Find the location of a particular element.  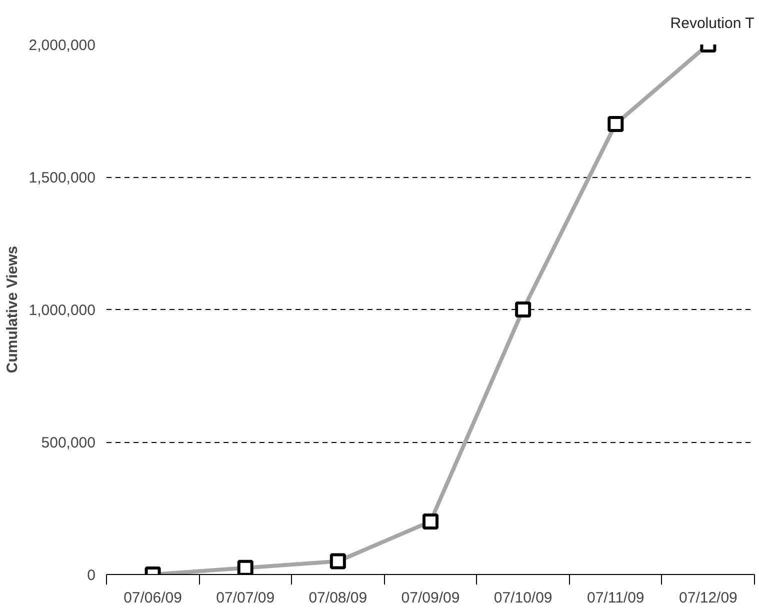

x-tick-label: 07/10/09 is located at coordinates (523, 598).